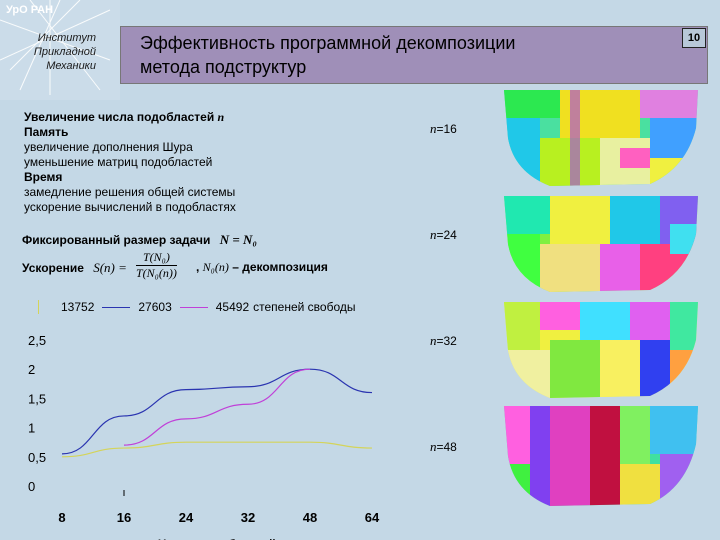 Image resolution: width=720 pixels, height=540 pixels. I want to click on y-tick-label: 0, so click(31, 486).